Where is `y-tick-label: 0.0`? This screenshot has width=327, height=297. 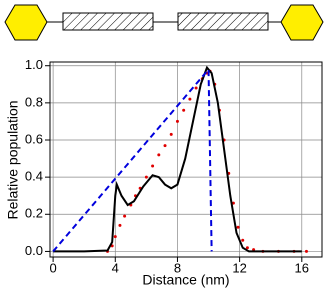
y-tick-label: 0.0 is located at coordinates (34, 250).